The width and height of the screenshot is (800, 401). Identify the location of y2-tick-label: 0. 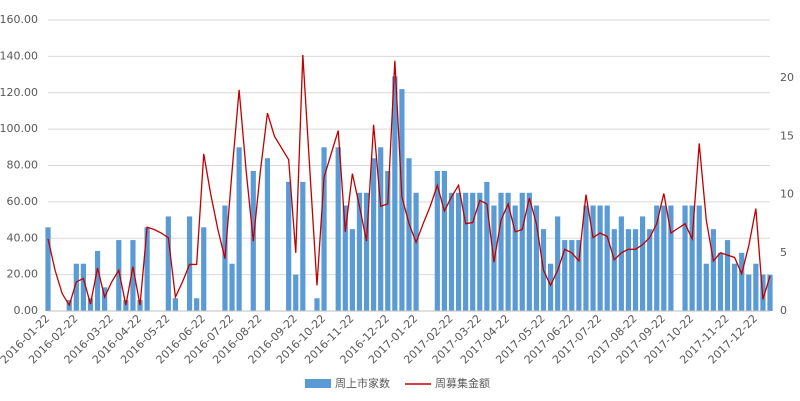
(783, 310).